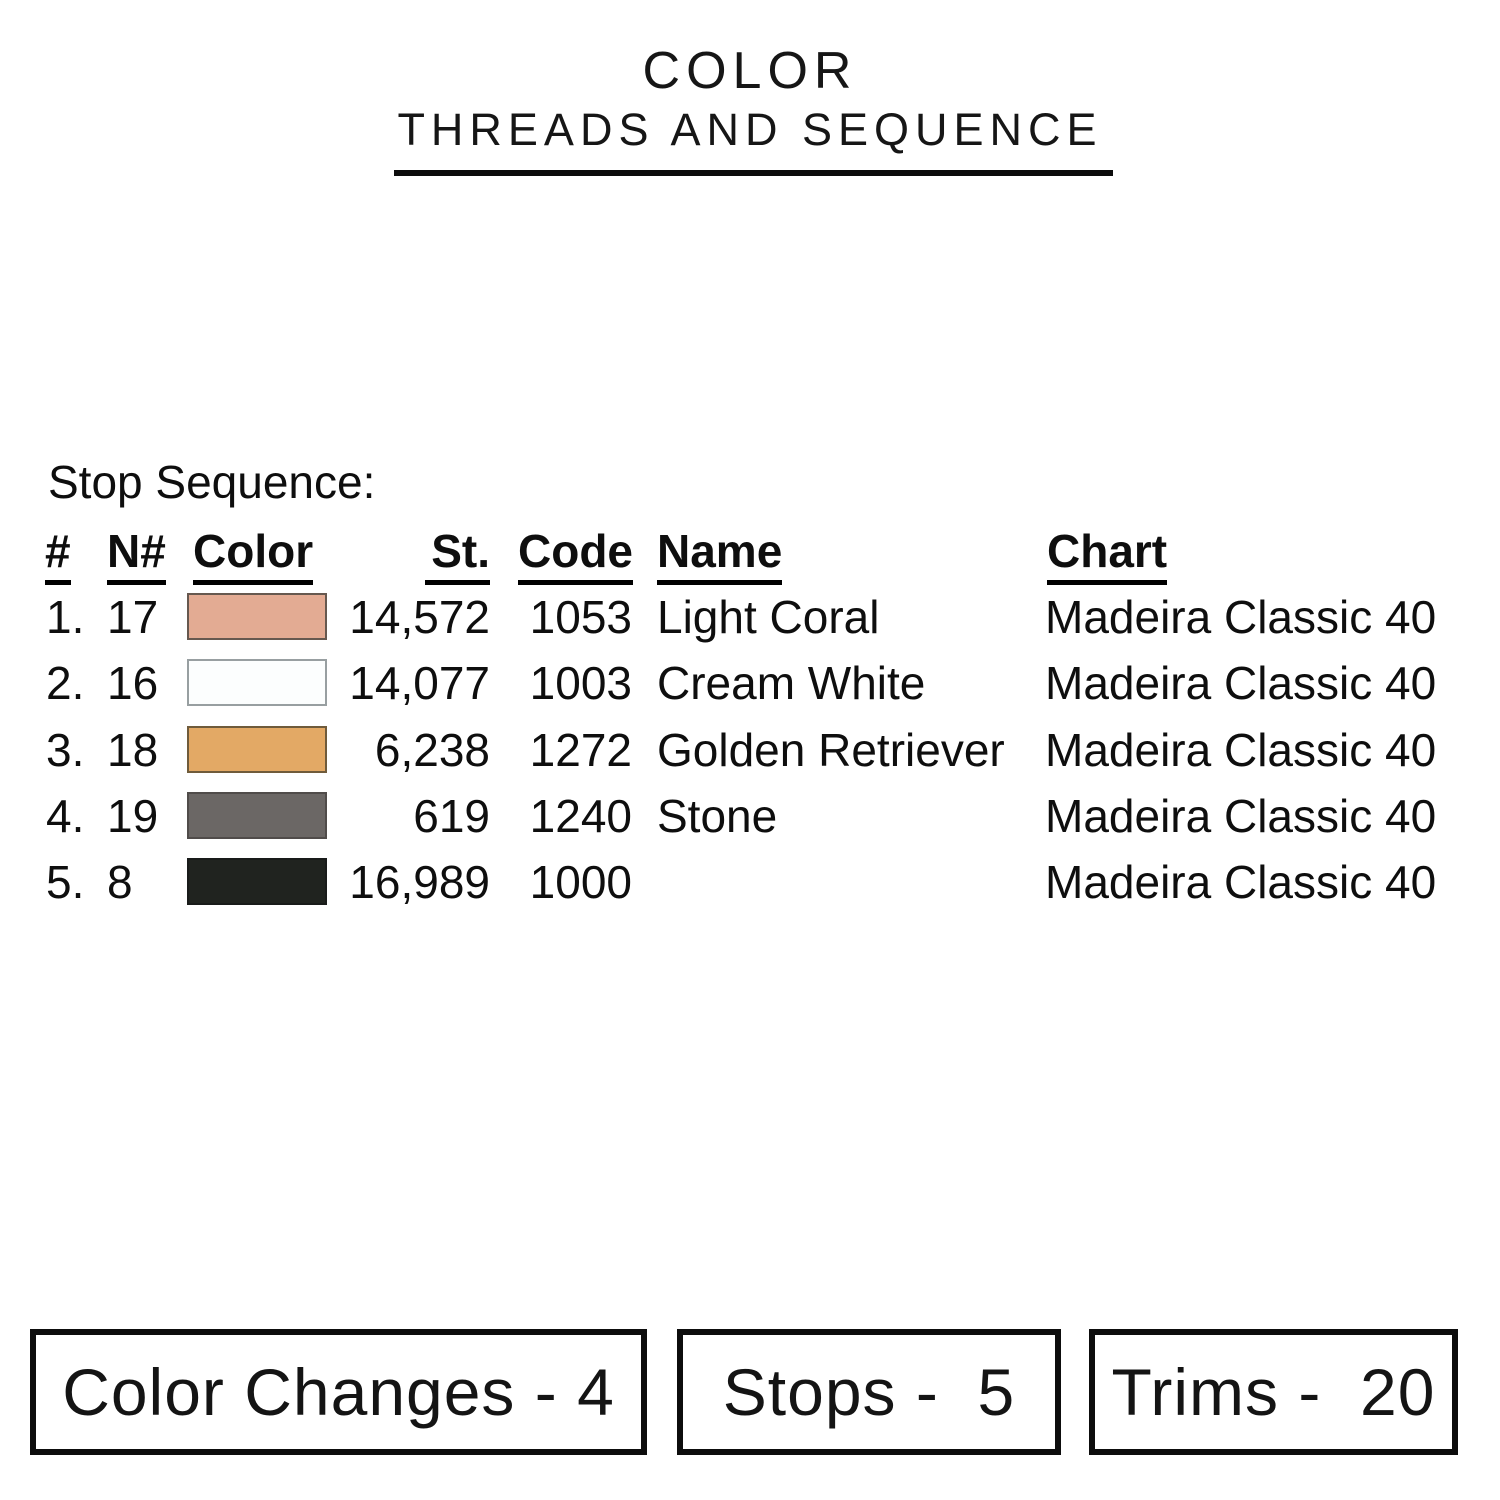 The image size is (1500, 1500). What do you see at coordinates (750, 129) in the screenshot?
I see `page-subtitle: THREADS AND SEQUENCE` at bounding box center [750, 129].